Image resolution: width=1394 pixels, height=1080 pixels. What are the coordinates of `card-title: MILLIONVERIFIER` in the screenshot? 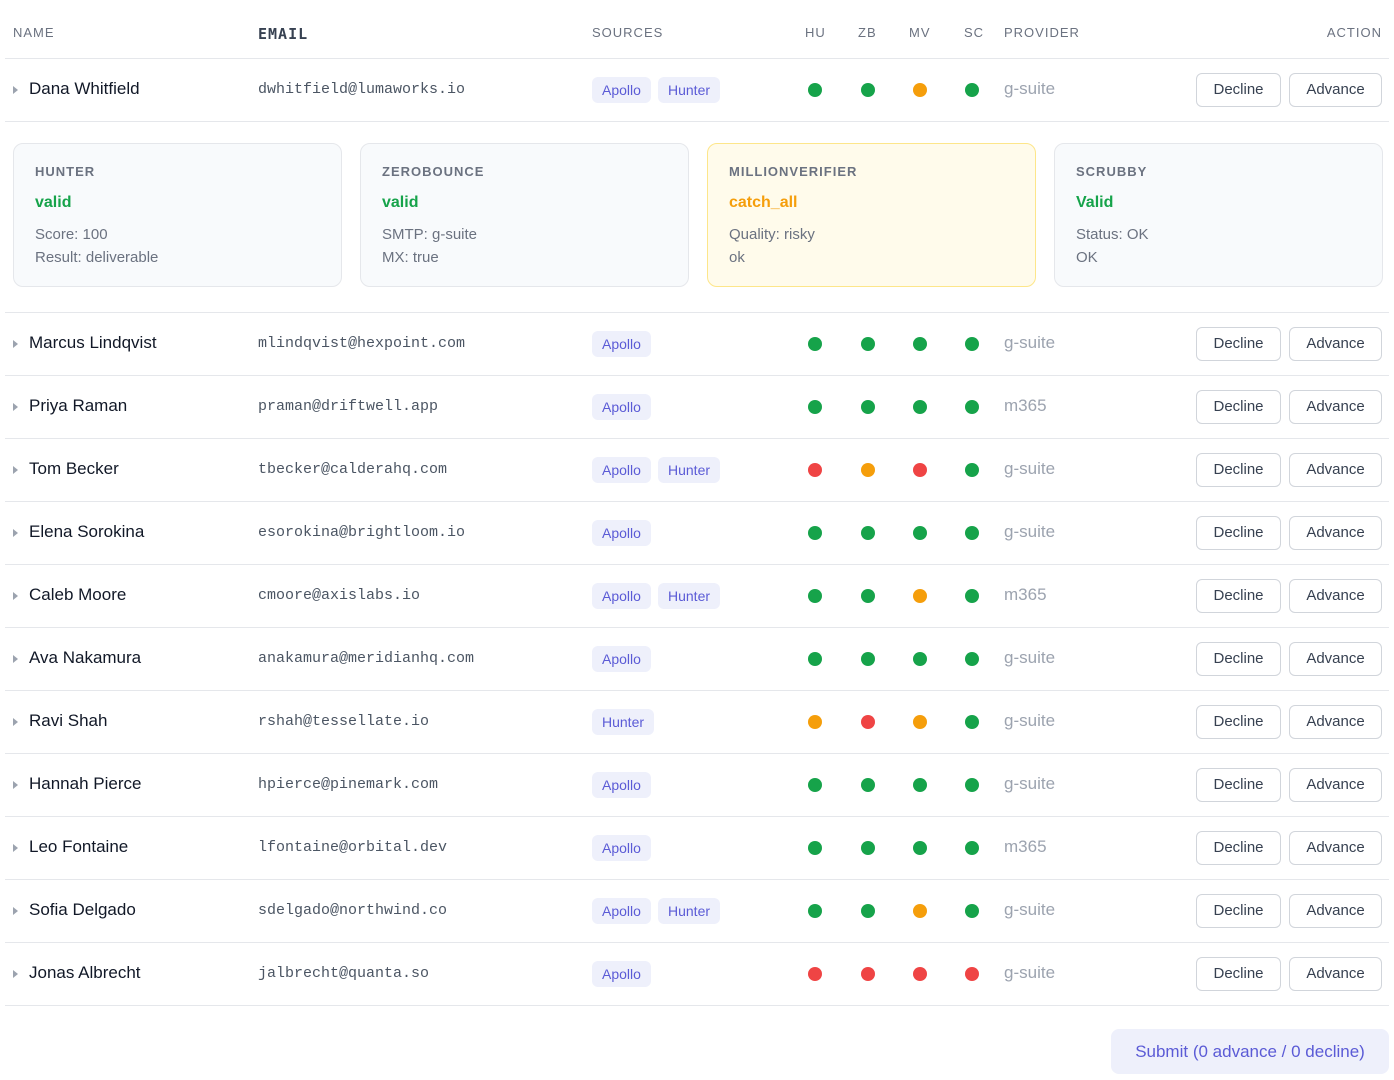 It's located at (793, 171).